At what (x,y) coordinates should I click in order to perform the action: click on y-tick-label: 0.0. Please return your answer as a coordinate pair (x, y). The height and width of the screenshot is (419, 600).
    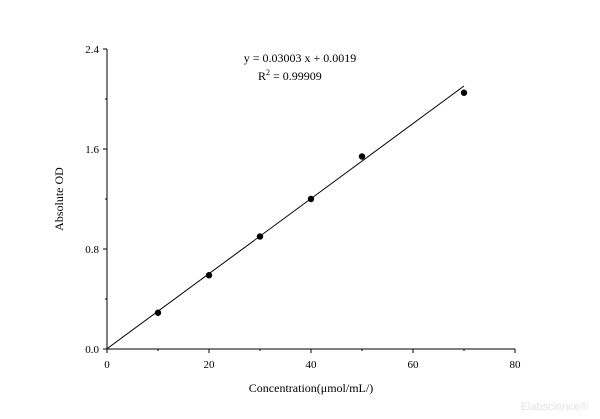
    Looking at the image, I should click on (92, 350).